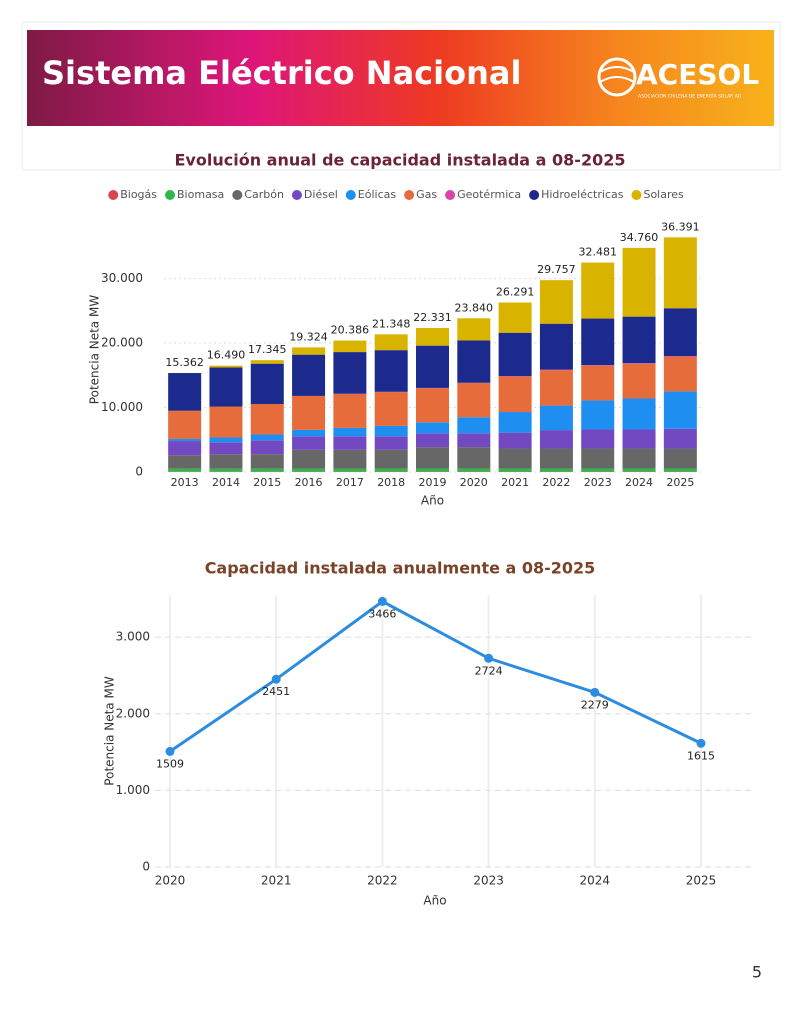  What do you see at coordinates (133, 790) in the screenshot?
I see `y-tick-label: 1.000` at bounding box center [133, 790].